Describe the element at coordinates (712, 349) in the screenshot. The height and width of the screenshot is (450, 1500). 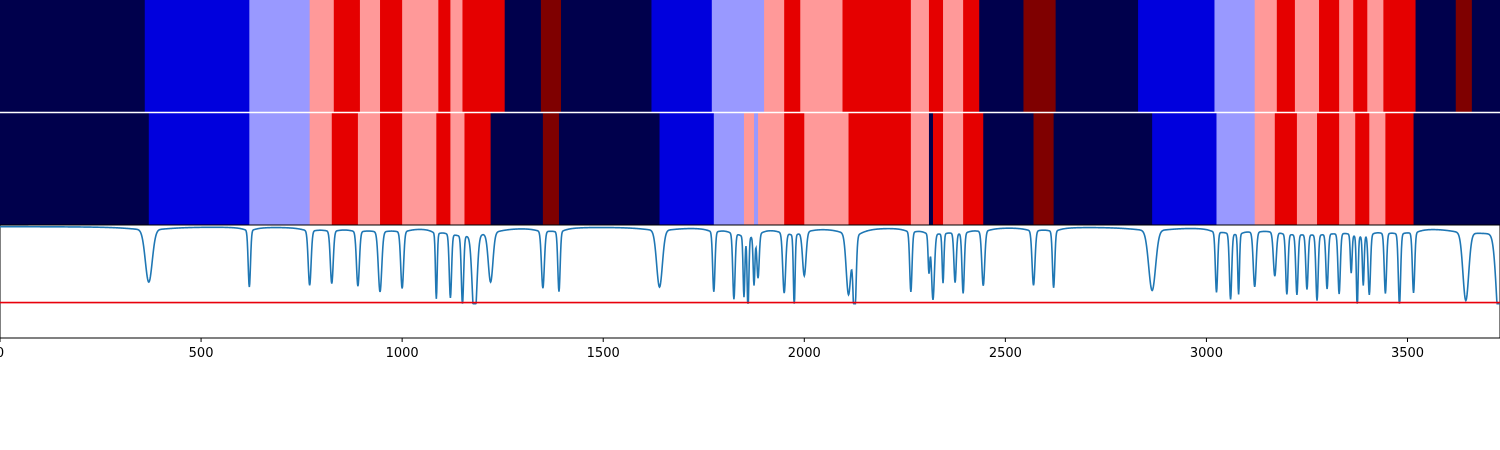
I see `x-axis: 0 500 1000 1500 2000 2500 3000 3500` at that location.